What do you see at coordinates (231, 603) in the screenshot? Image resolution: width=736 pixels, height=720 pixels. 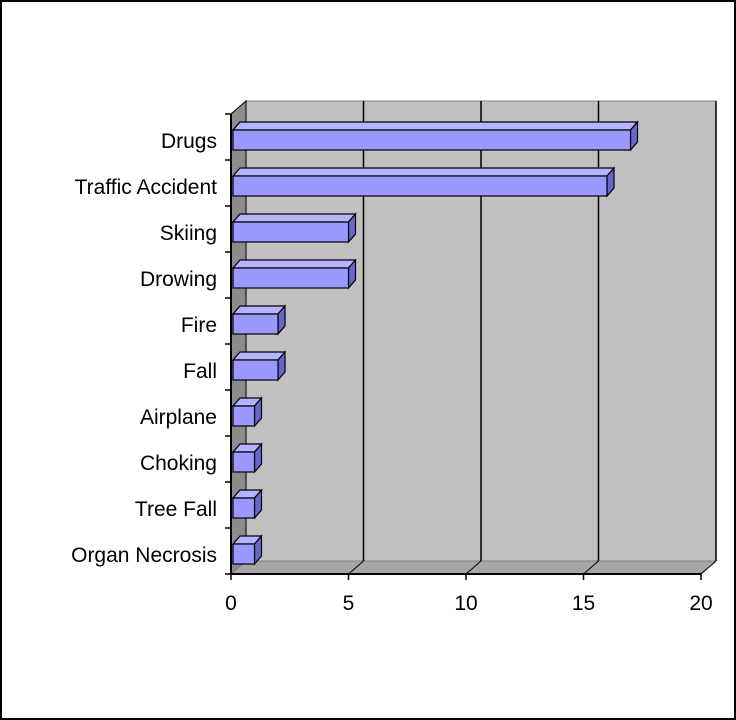 I see `x-tick-label-0: 0` at bounding box center [231, 603].